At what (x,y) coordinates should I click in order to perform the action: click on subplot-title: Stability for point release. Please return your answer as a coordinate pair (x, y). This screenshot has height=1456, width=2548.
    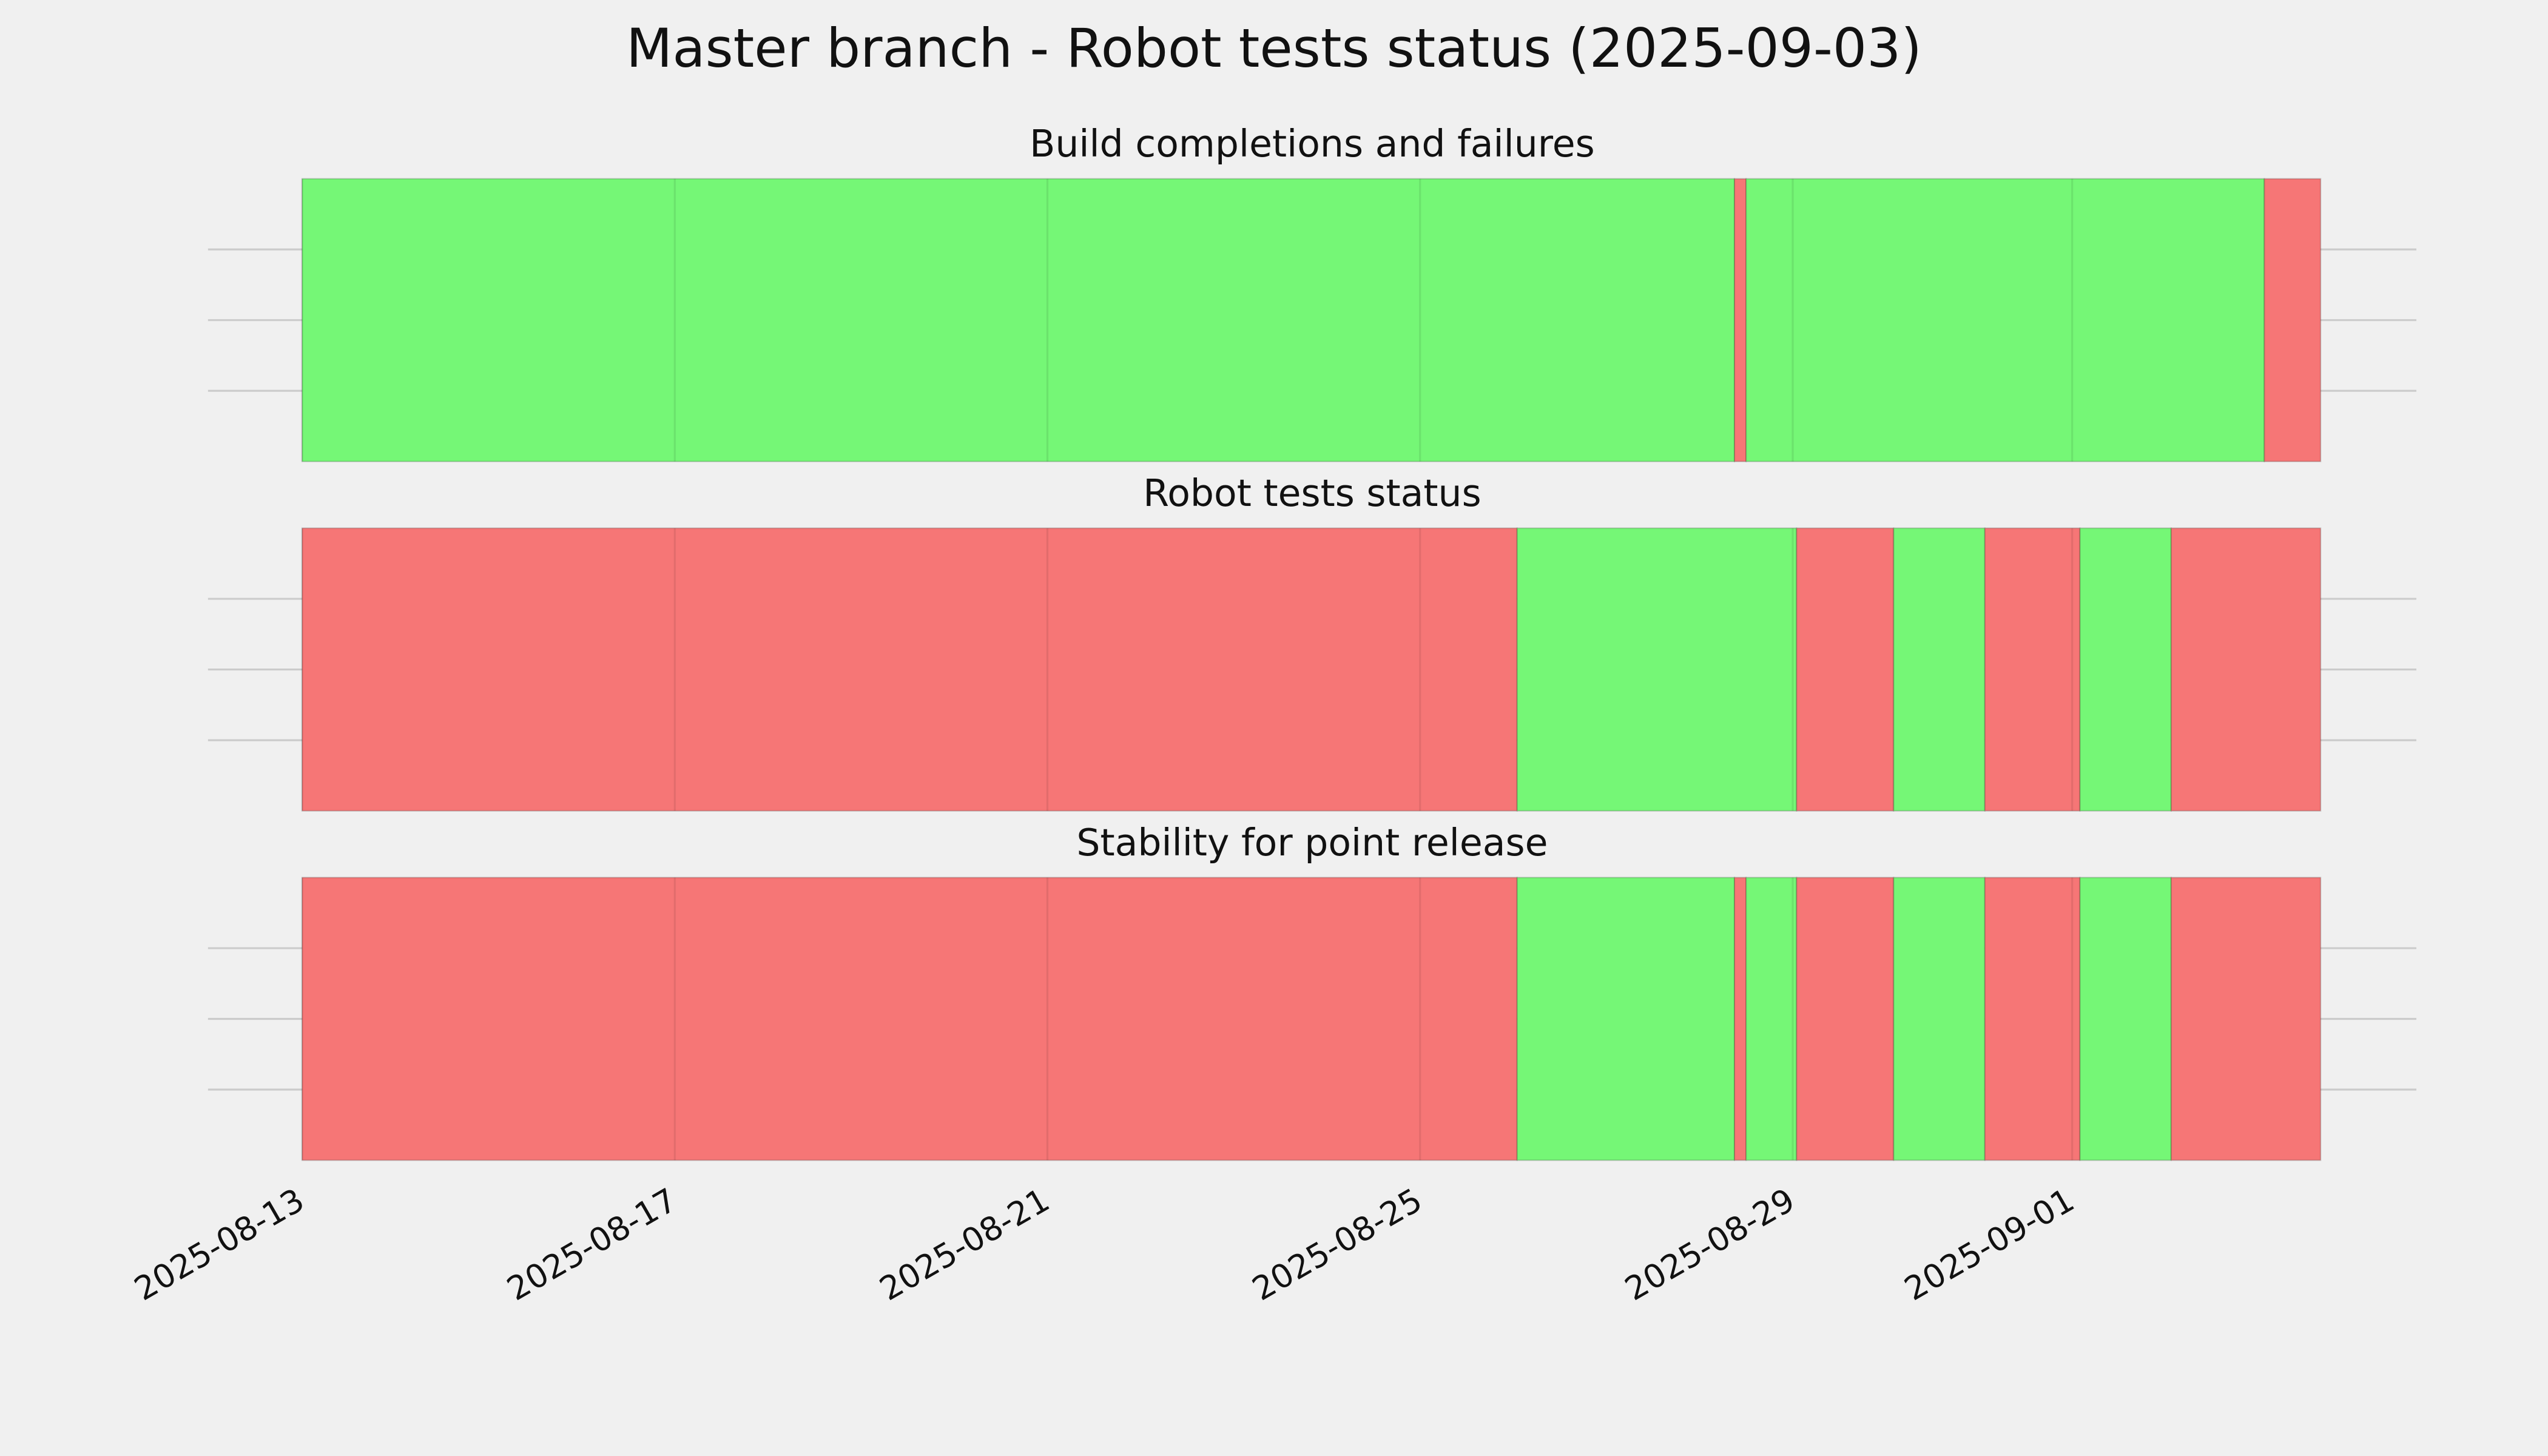
    Looking at the image, I should click on (1312, 842).